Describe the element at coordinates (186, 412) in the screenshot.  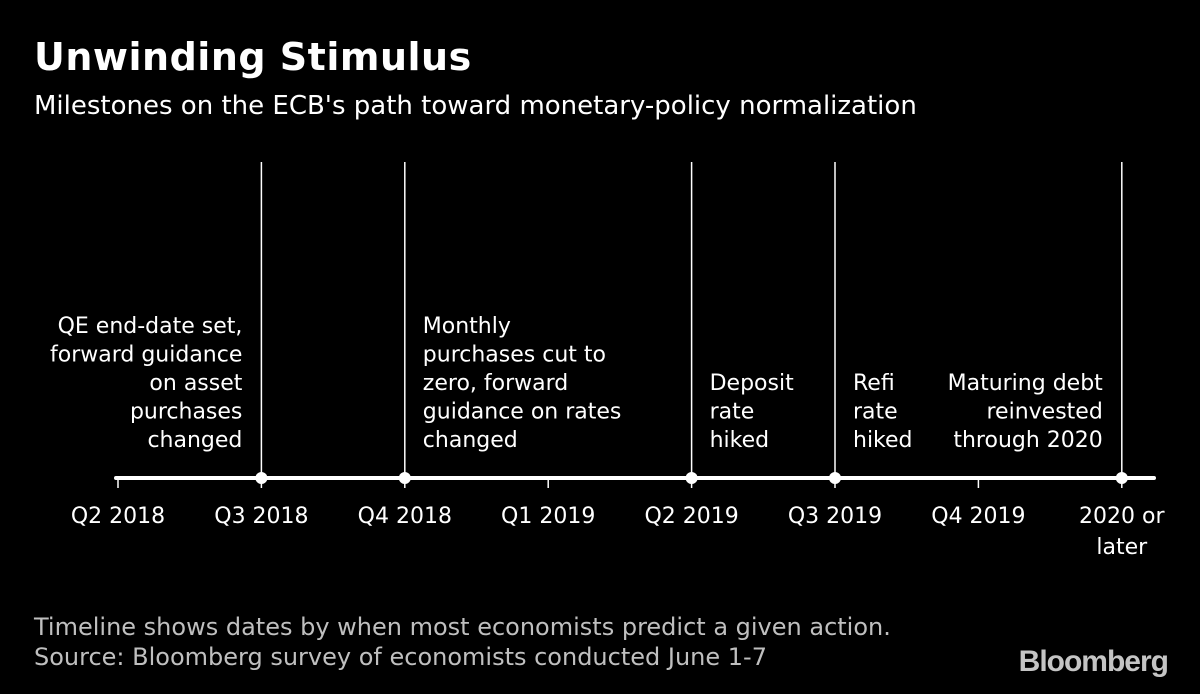
I see `event-text-0-3: purchases` at that location.